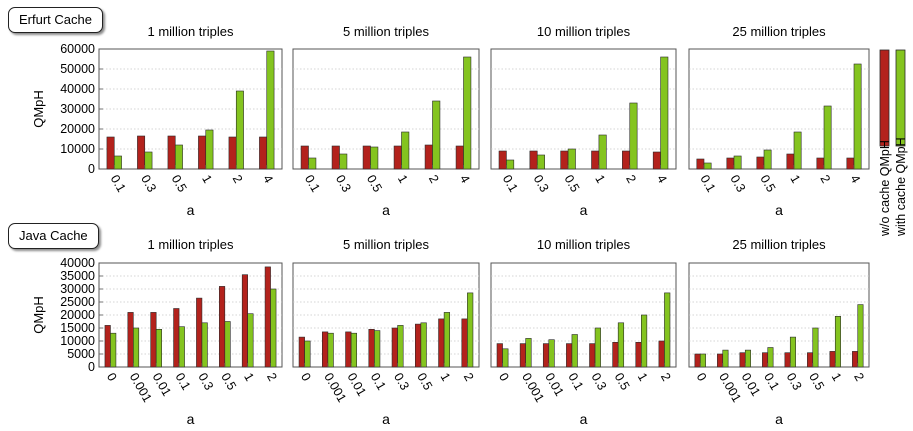 The height and width of the screenshot is (431, 913). I want to click on y-tick-label: 15000, so click(77, 328).